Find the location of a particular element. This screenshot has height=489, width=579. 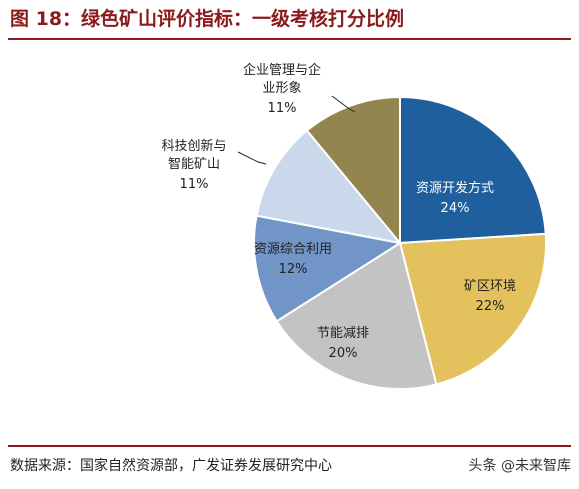

slice-pct-4: 12% is located at coordinates (293, 269).